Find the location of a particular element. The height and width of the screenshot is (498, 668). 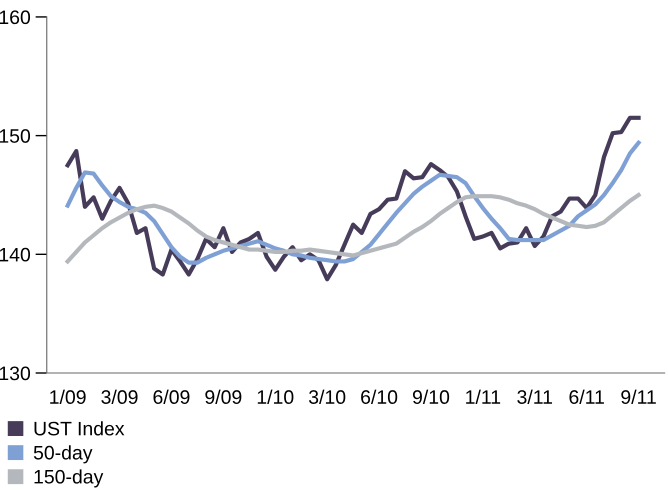

y-tick-label: 150 is located at coordinates (15, 136).